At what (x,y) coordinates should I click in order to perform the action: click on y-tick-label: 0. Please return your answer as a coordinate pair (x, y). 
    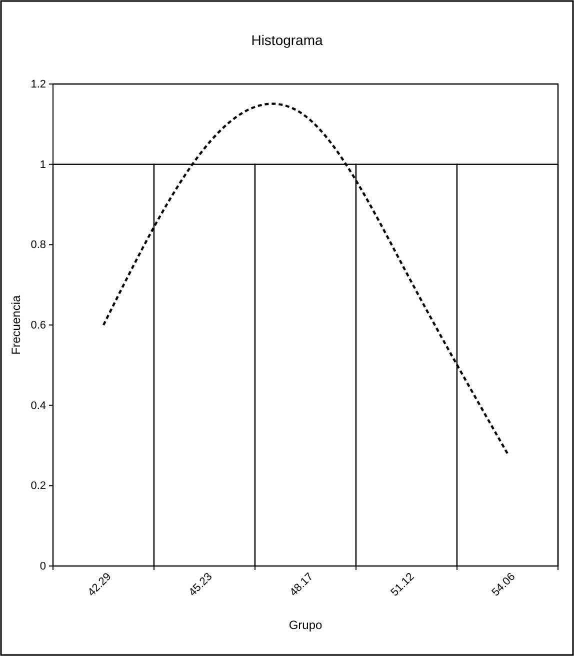
    Looking at the image, I should click on (43, 566).